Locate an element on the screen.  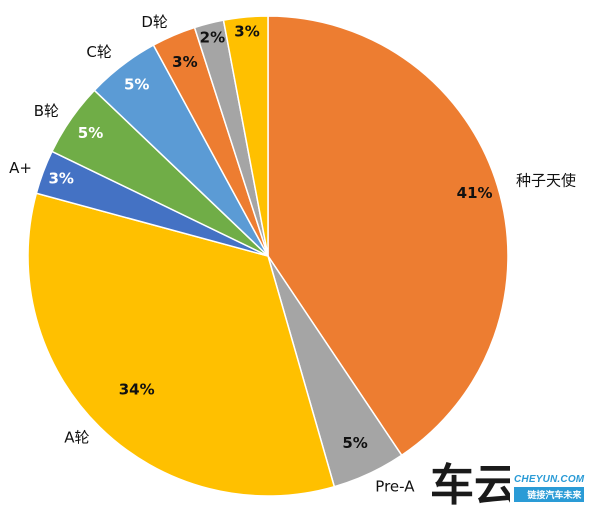
cheyun-logo: 车云 is located at coordinates (470, 485).